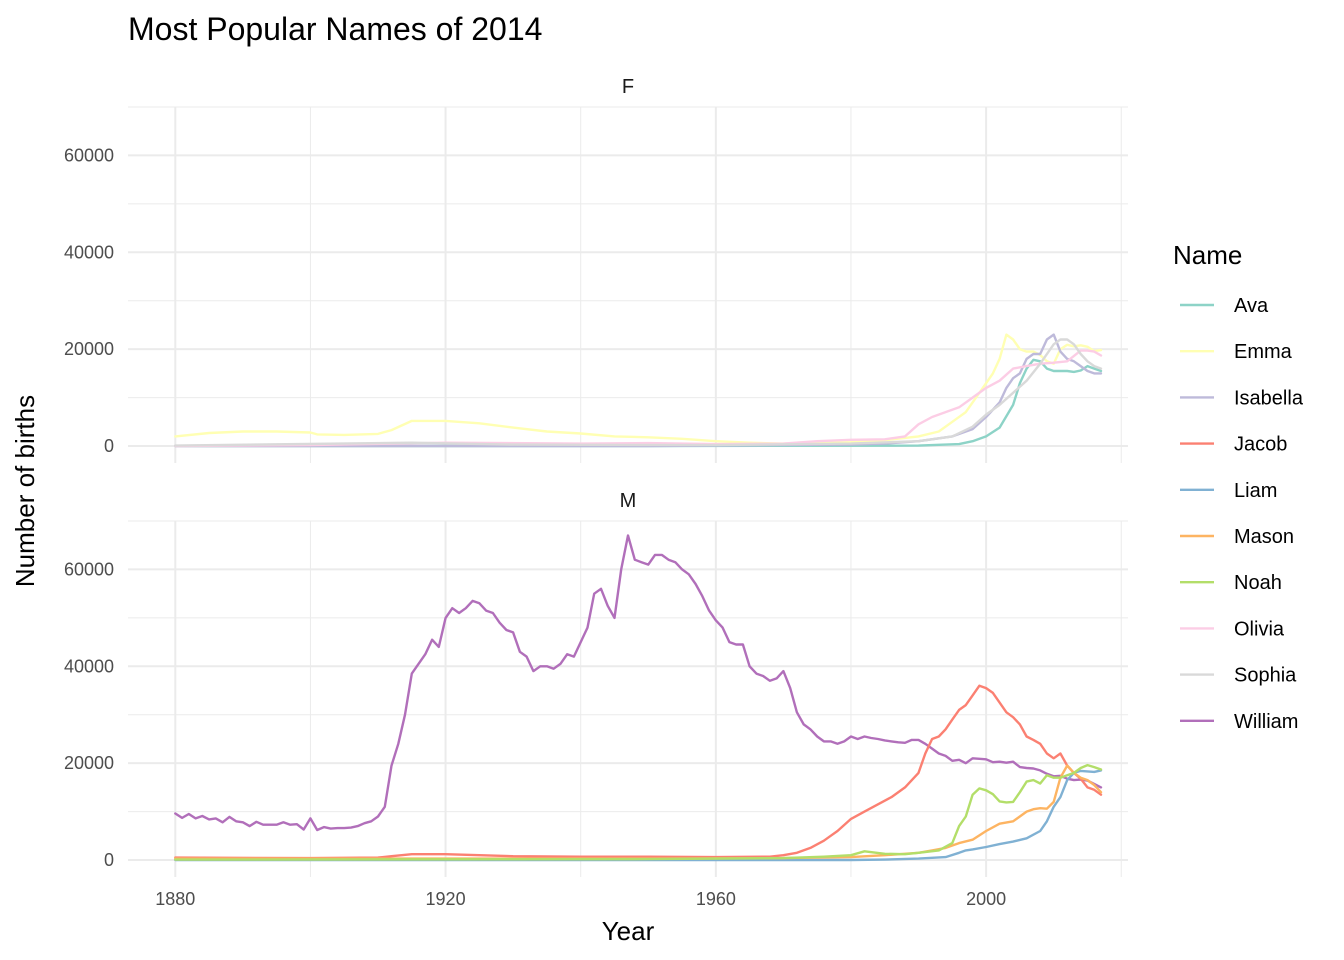 This screenshot has width=1344, height=960. I want to click on legend-item-sophia: Sophia, so click(1238, 676).